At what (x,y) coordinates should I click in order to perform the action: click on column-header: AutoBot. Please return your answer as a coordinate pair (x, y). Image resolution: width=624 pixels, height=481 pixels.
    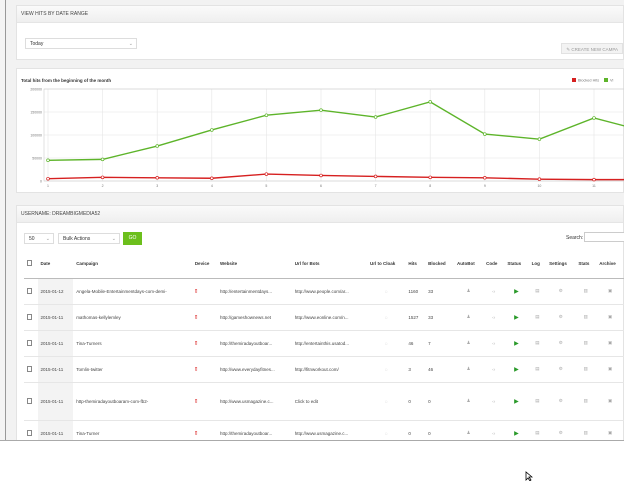
    Looking at the image, I should click on (468, 264).